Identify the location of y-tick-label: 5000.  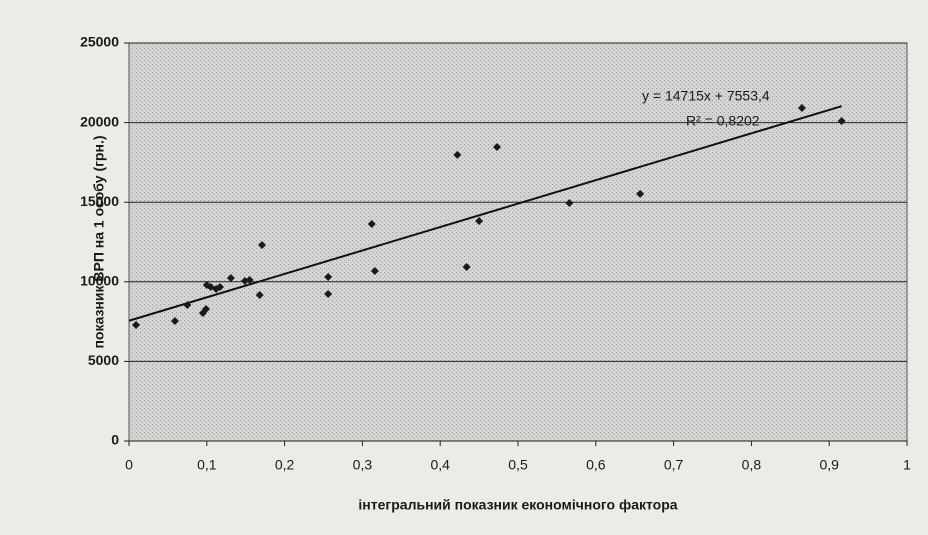
(103, 360).